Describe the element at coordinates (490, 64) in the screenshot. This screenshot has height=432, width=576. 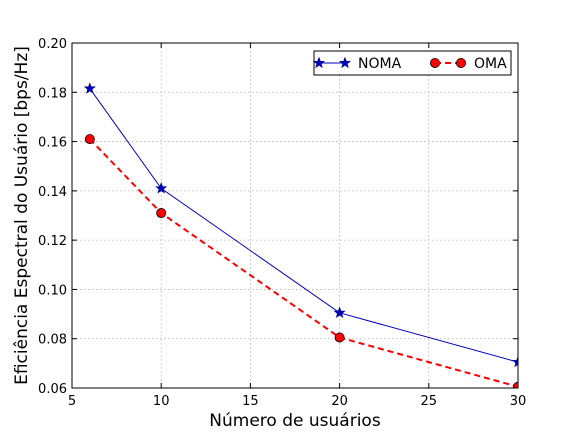
I see `legend-label-oma: OMA` at that location.